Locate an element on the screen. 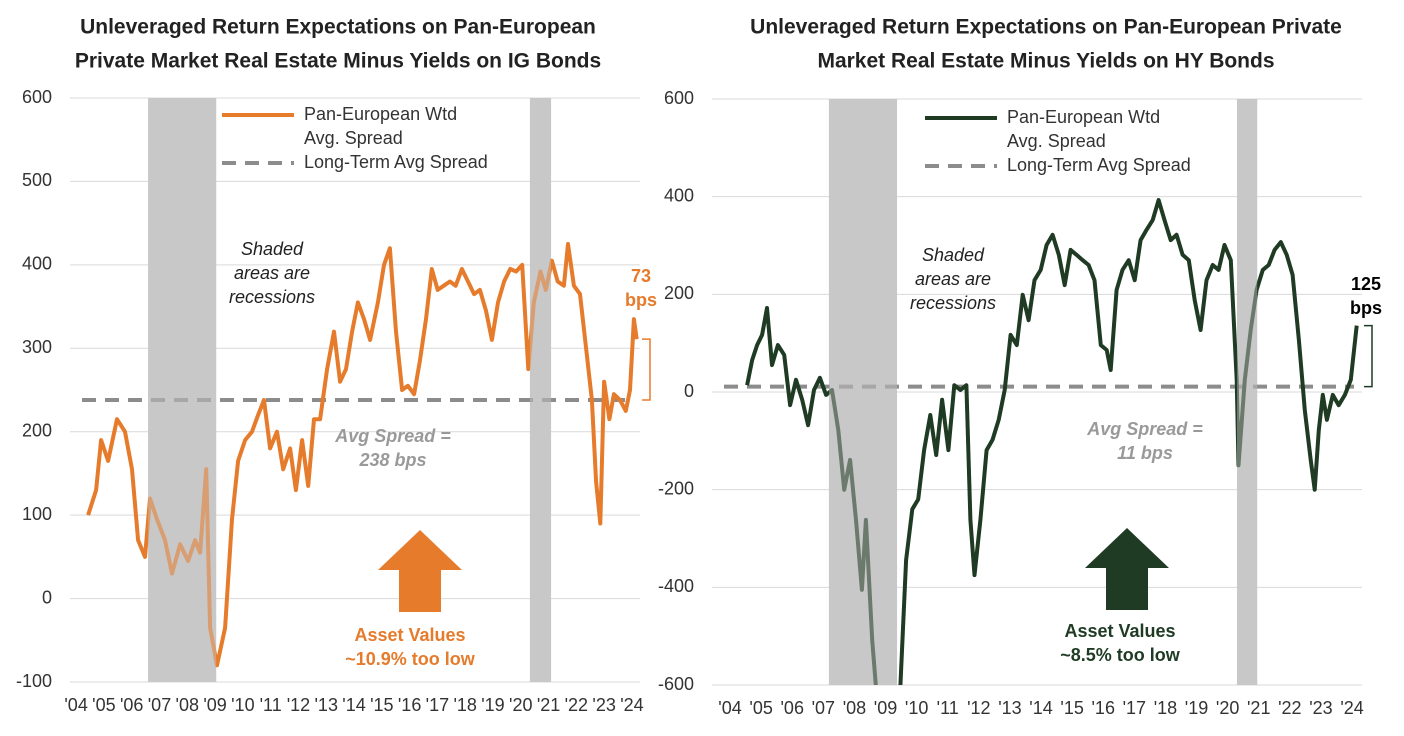 This screenshot has width=1404, height=736. y-tick-label: -200 is located at coordinates (676, 488).